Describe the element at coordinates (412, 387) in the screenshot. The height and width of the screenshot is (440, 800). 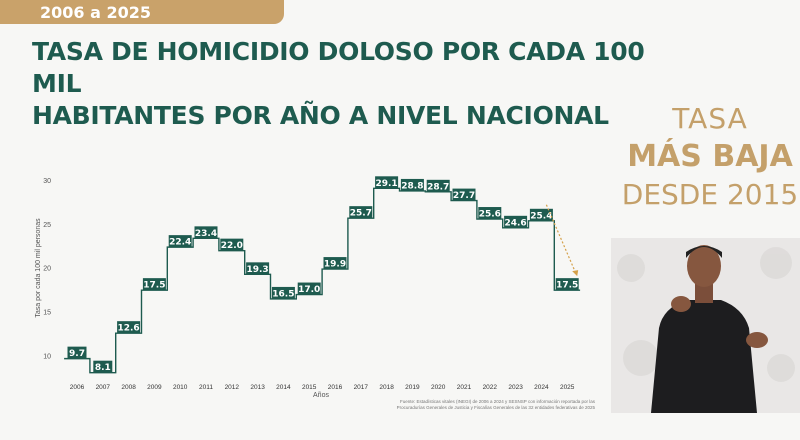
I see `x-tick-label: 2019` at that location.